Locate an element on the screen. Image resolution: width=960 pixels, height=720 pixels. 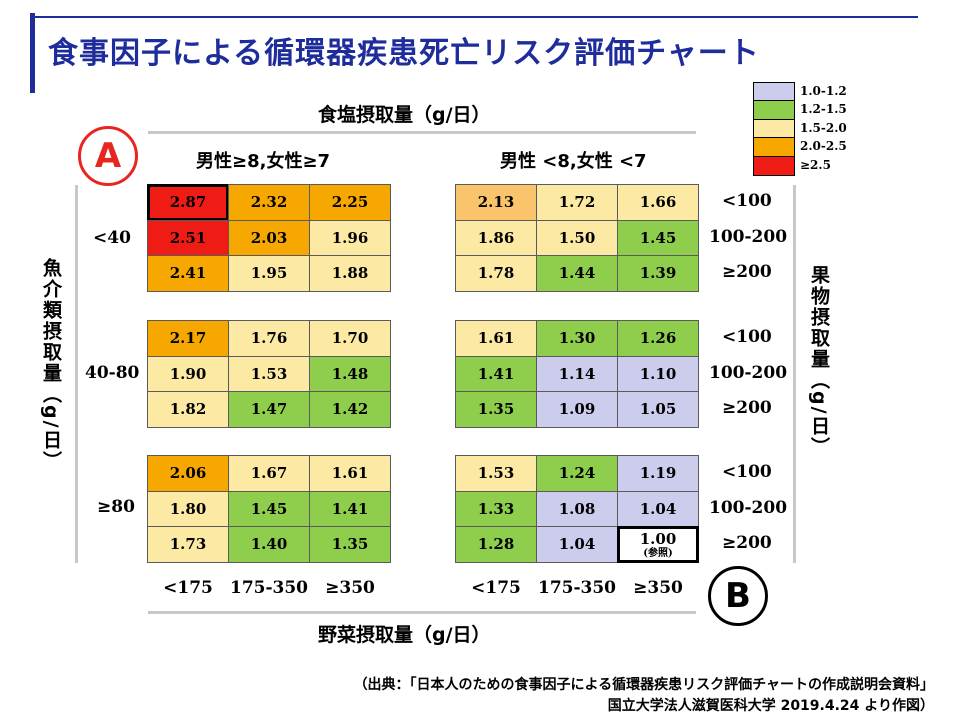
risk-cell: 2.06 is located at coordinates (188, 473).